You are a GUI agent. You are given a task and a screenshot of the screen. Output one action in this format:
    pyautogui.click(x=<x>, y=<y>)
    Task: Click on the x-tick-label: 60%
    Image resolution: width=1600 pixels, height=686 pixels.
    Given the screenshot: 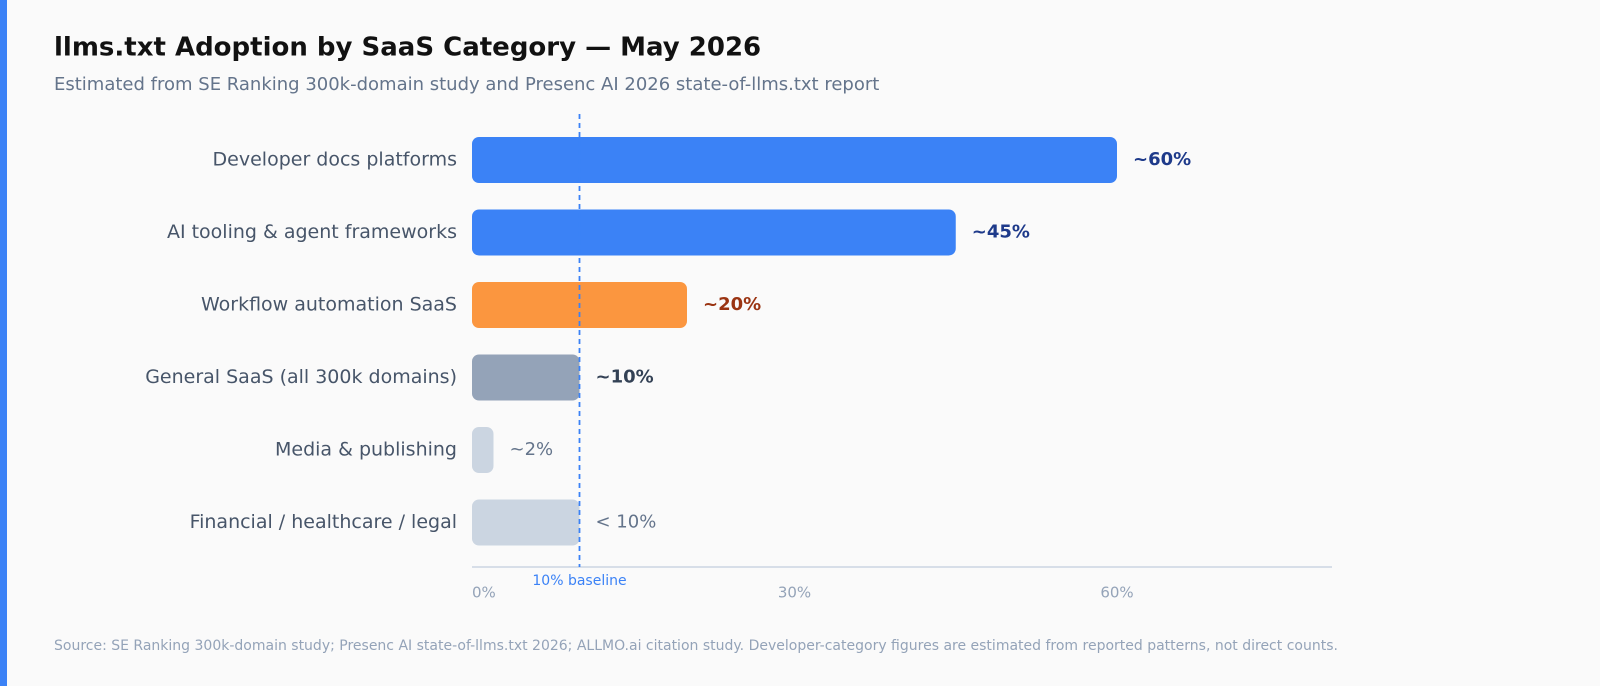 What is the action you would take?
    pyautogui.click(x=1116, y=593)
    